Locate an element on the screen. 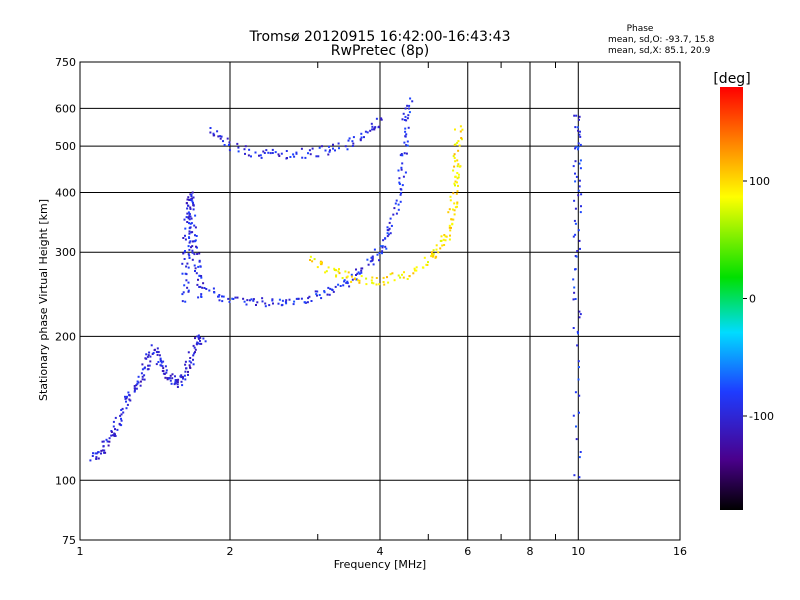  x-tick-label: 2 is located at coordinates (230, 551).